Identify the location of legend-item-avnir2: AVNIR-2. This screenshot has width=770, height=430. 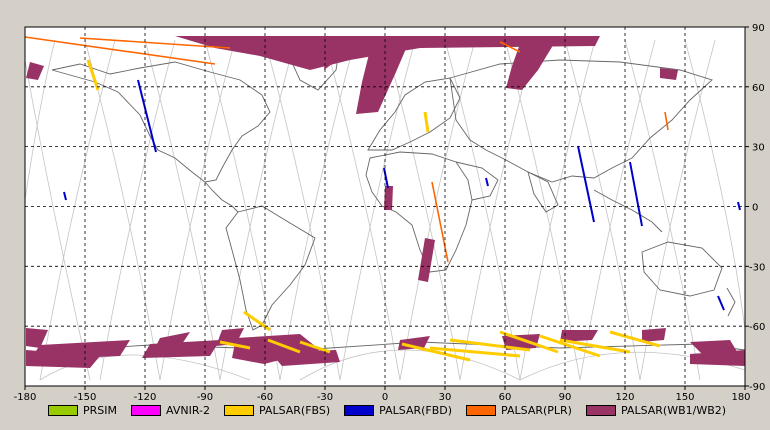
(170, 410).